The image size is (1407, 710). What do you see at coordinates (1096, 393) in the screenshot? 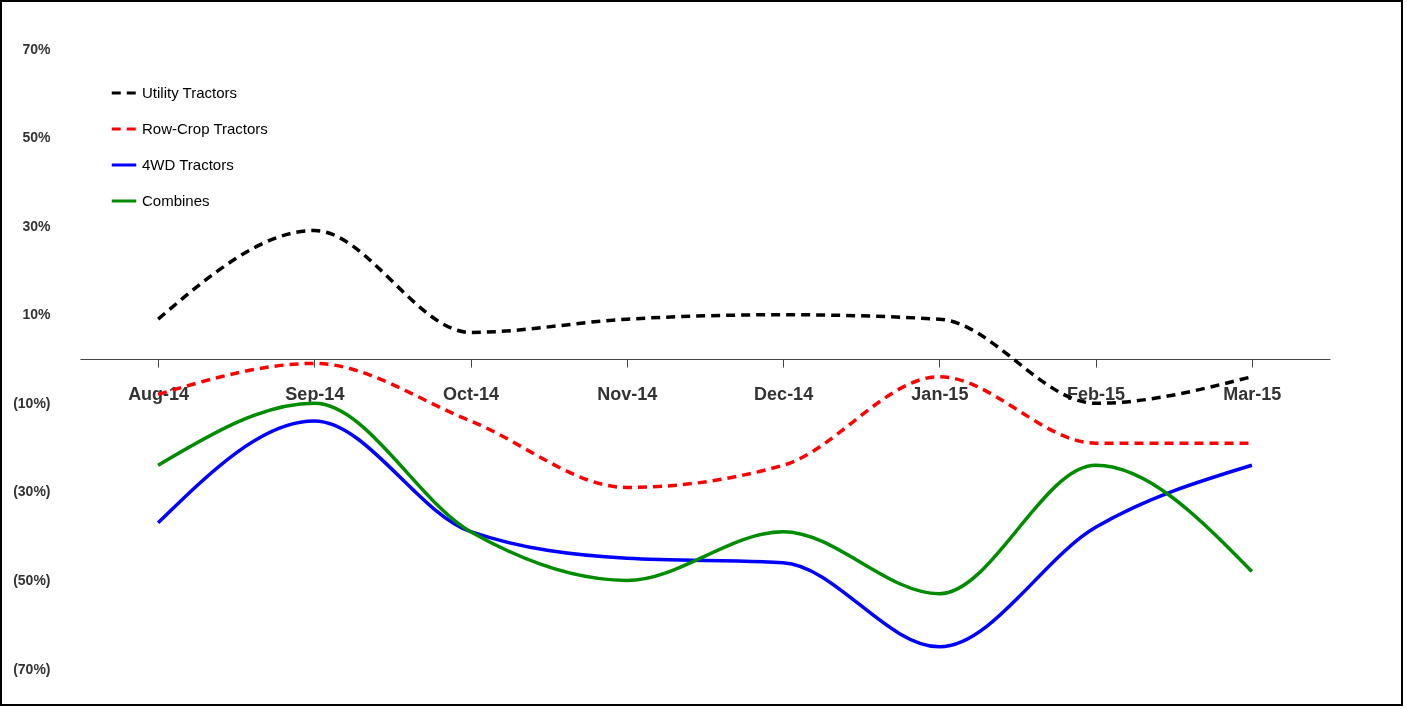
I see `x-tick-label: Feb-15` at bounding box center [1096, 393].